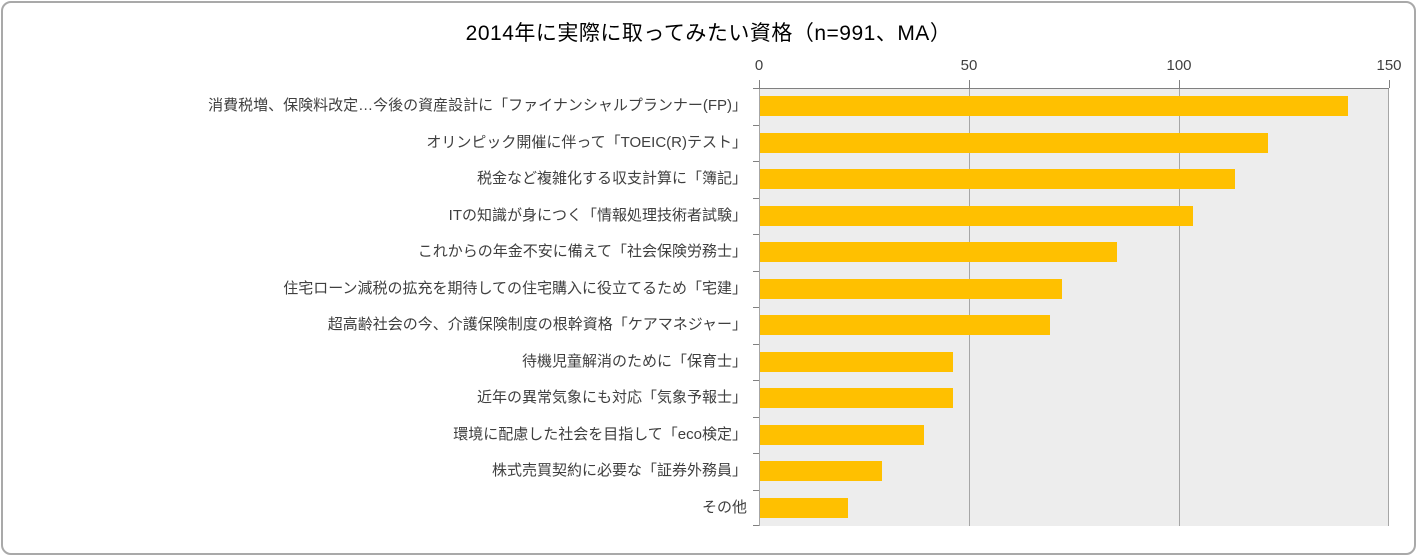 The image size is (1419, 558). What do you see at coordinates (477, 105) in the screenshot?
I see `category-label: 消費税増、保険料改定…今後の資産設計に「ファイナンシャルプランナー(FP)」` at bounding box center [477, 105].